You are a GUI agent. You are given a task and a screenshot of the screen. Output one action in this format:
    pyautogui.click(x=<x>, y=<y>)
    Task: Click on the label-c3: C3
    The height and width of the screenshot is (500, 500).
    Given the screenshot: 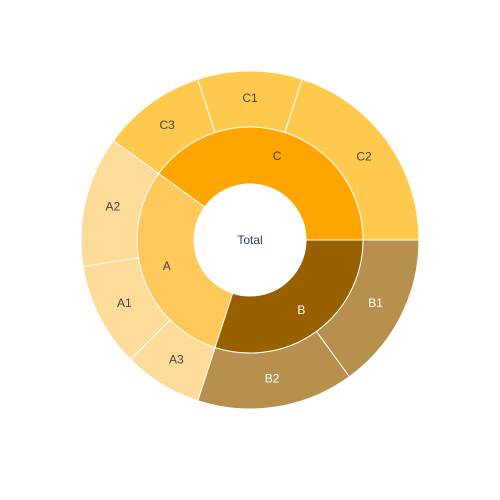 What is the action you would take?
    pyautogui.click(x=167, y=125)
    